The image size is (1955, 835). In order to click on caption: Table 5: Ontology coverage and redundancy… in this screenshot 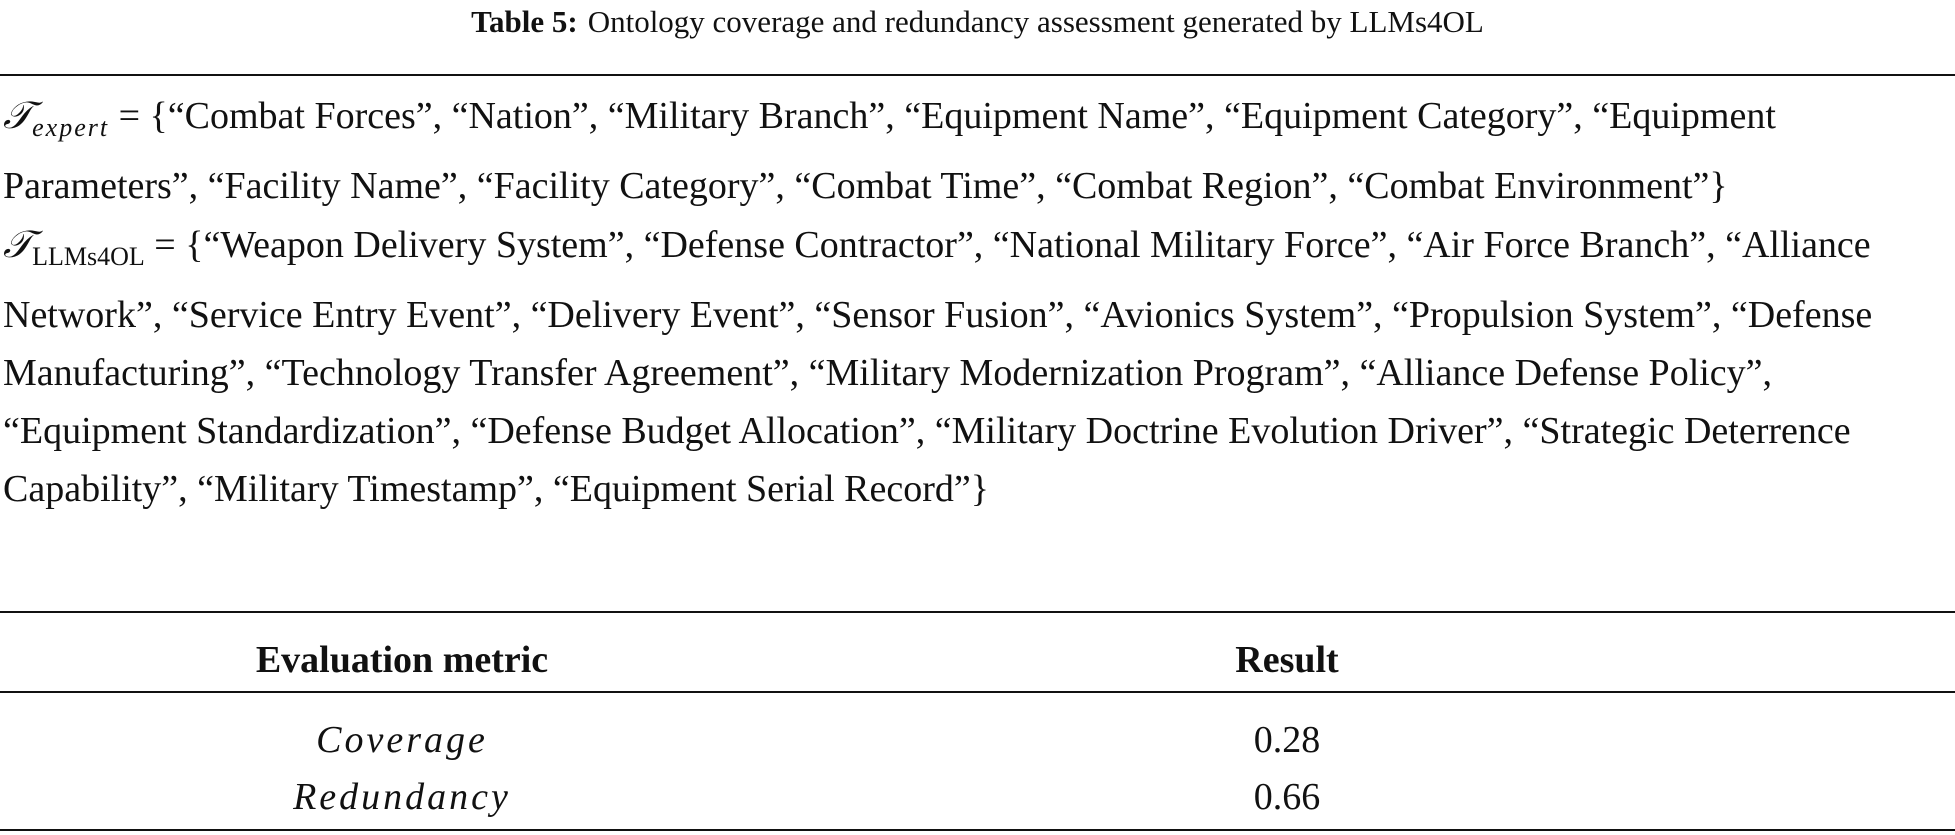, I will do `click(977, 22)`.